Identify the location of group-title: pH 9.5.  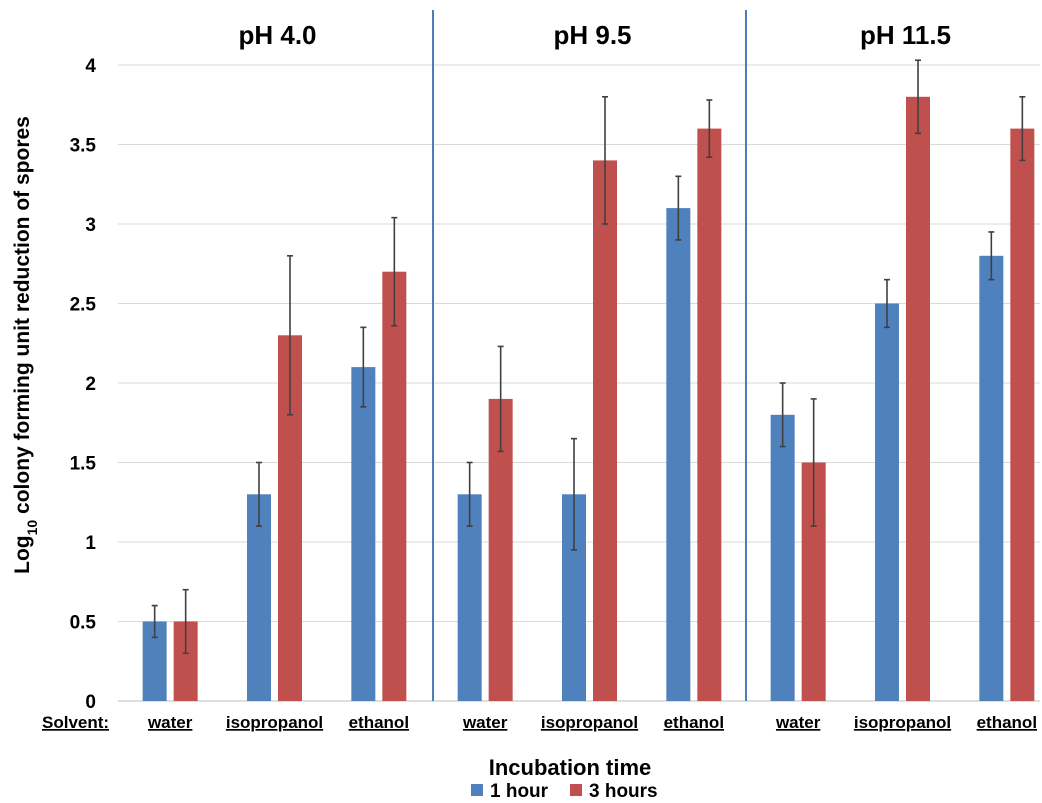
(592, 35).